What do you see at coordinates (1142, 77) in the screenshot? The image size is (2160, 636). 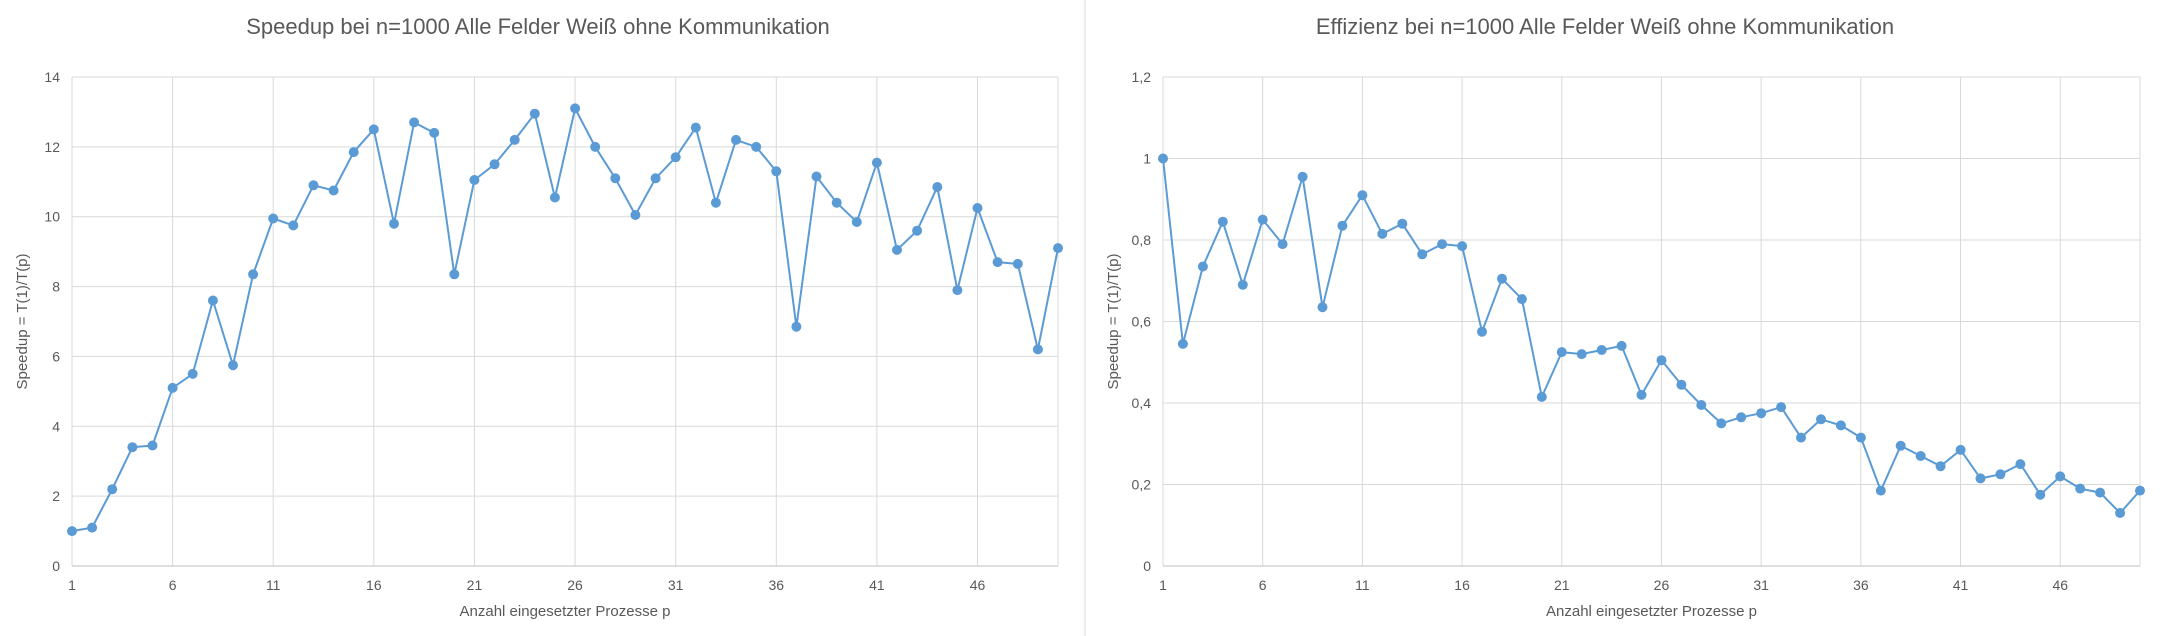 I see `y-tick-label: 1,2` at bounding box center [1142, 77].